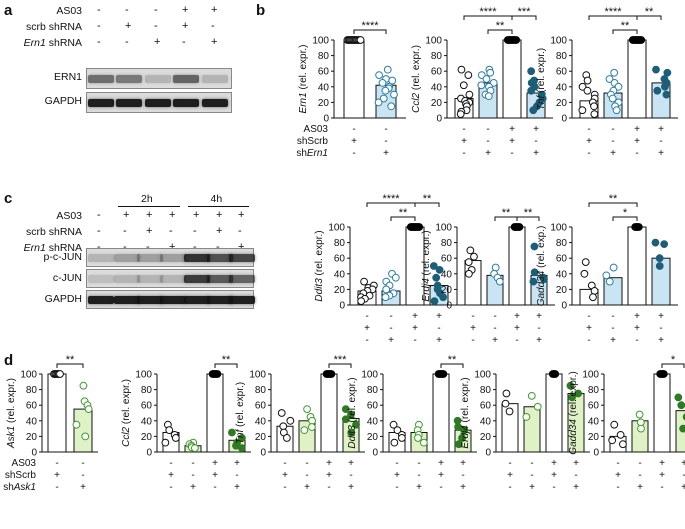  What do you see at coordinates (391, 199) in the screenshot?
I see `significance-label: ****` at bounding box center [391, 199].